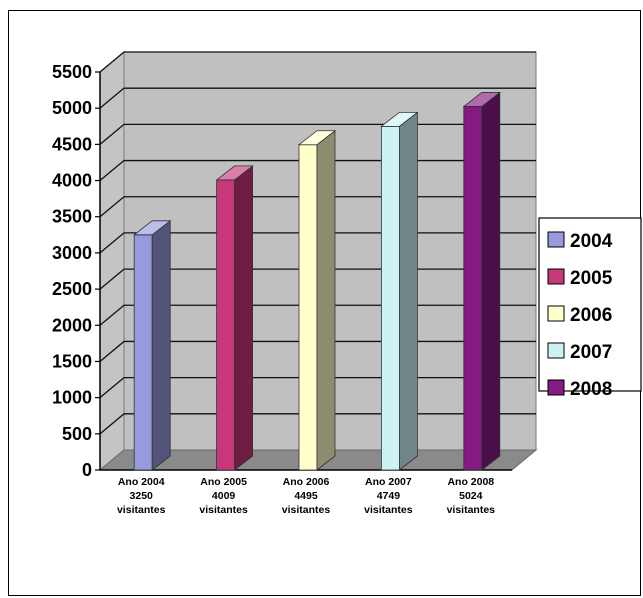 This screenshot has height=598, width=643. Describe the element at coordinates (308, 307) in the screenshot. I see `bar-front-2006` at that location.